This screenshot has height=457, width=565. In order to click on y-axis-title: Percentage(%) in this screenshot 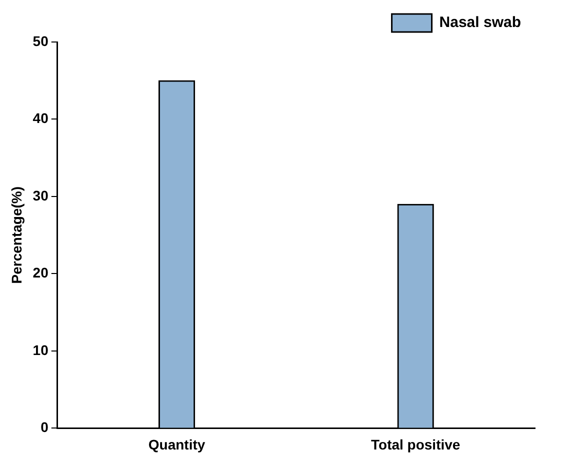, I will do `click(16, 235)`.